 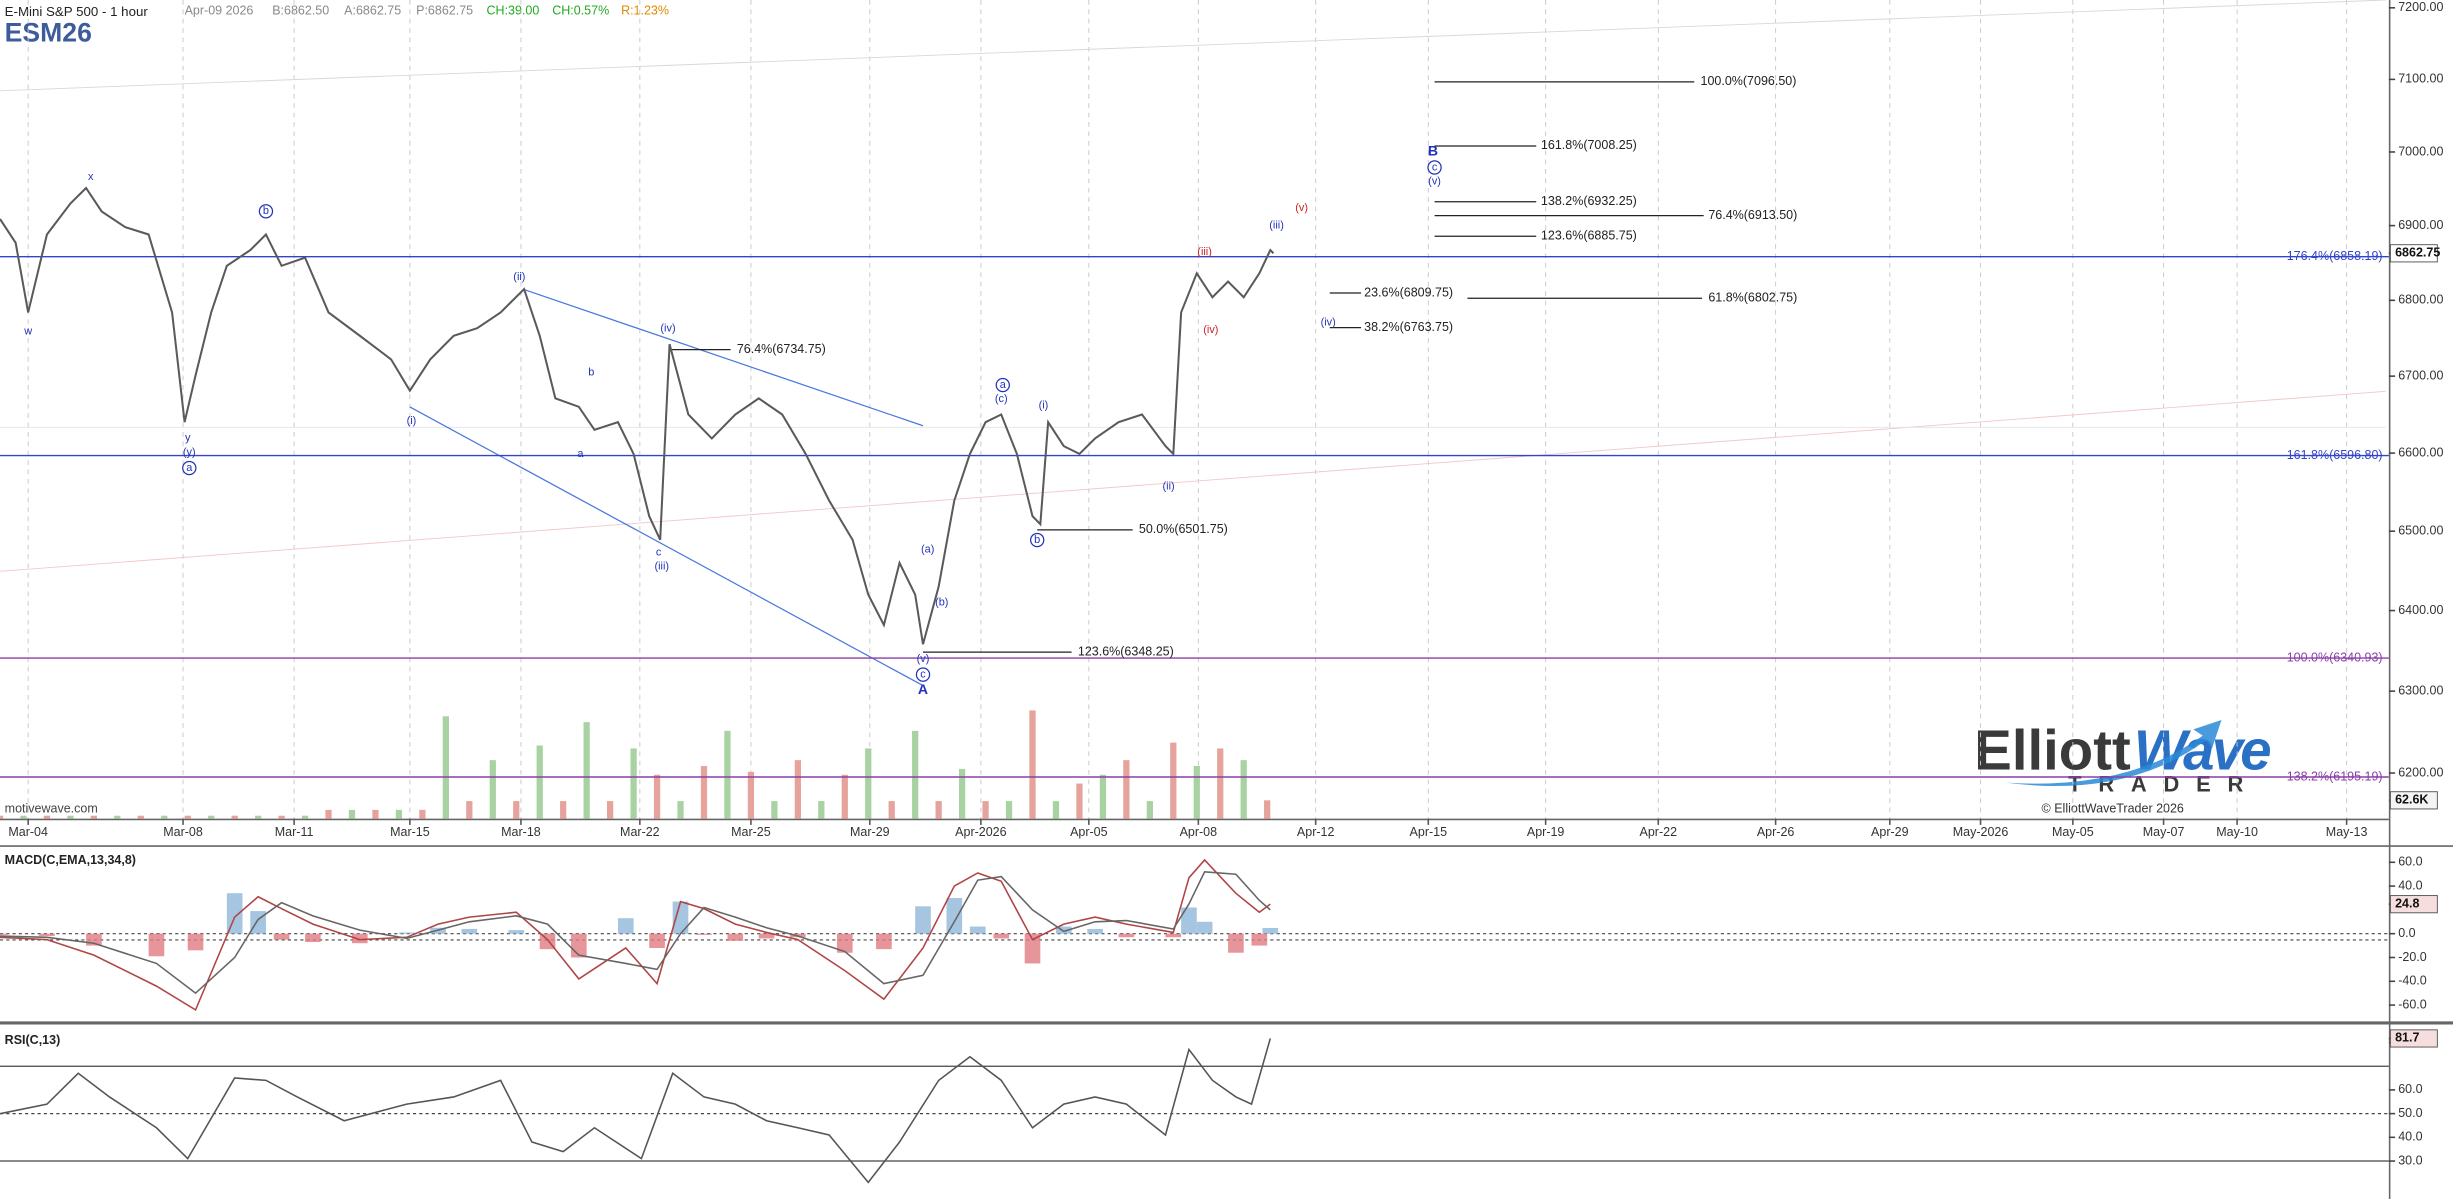 I want to click on header-change-pct: CH:0.57%, so click(x=580, y=10).